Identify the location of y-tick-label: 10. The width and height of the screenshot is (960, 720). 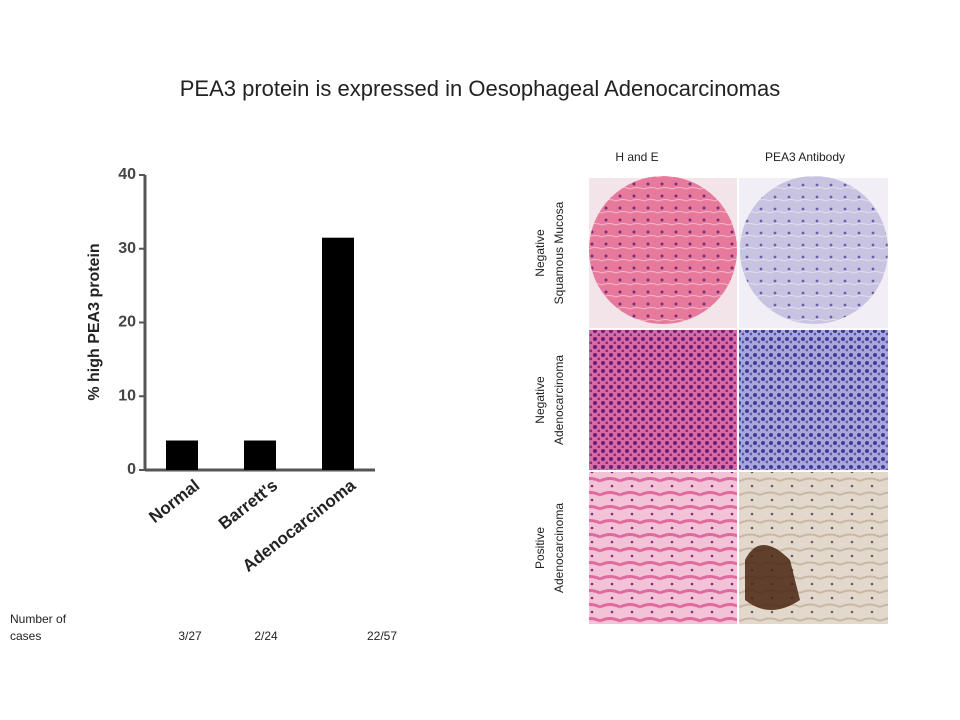
(127, 395).